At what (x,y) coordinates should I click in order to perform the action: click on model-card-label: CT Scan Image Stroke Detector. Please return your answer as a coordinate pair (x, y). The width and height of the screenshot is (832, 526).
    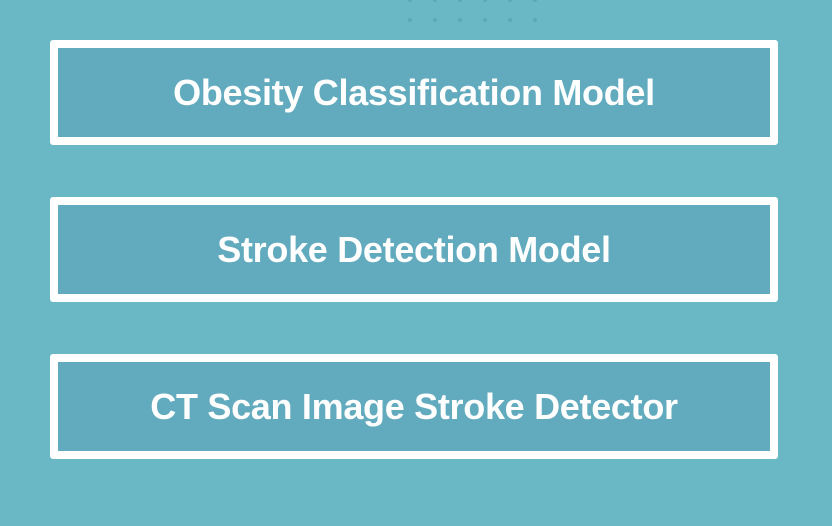
    Looking at the image, I should click on (414, 406).